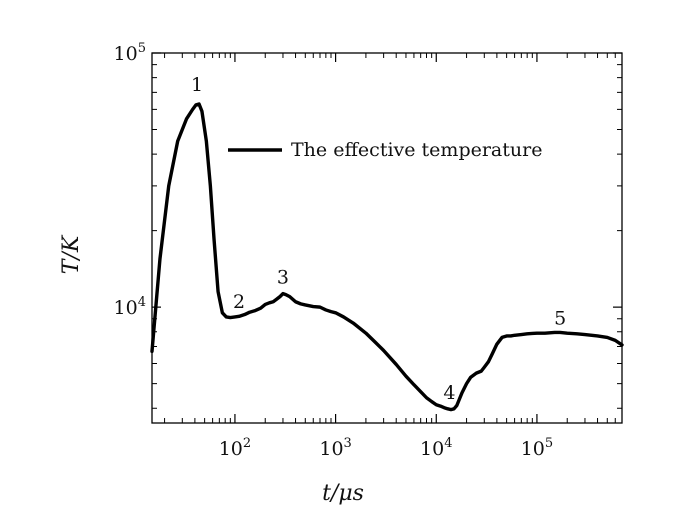 The width and height of the screenshot is (685, 527). Describe the element at coordinates (416, 150) in the screenshot. I see `legend-label: The effective temperature` at that location.